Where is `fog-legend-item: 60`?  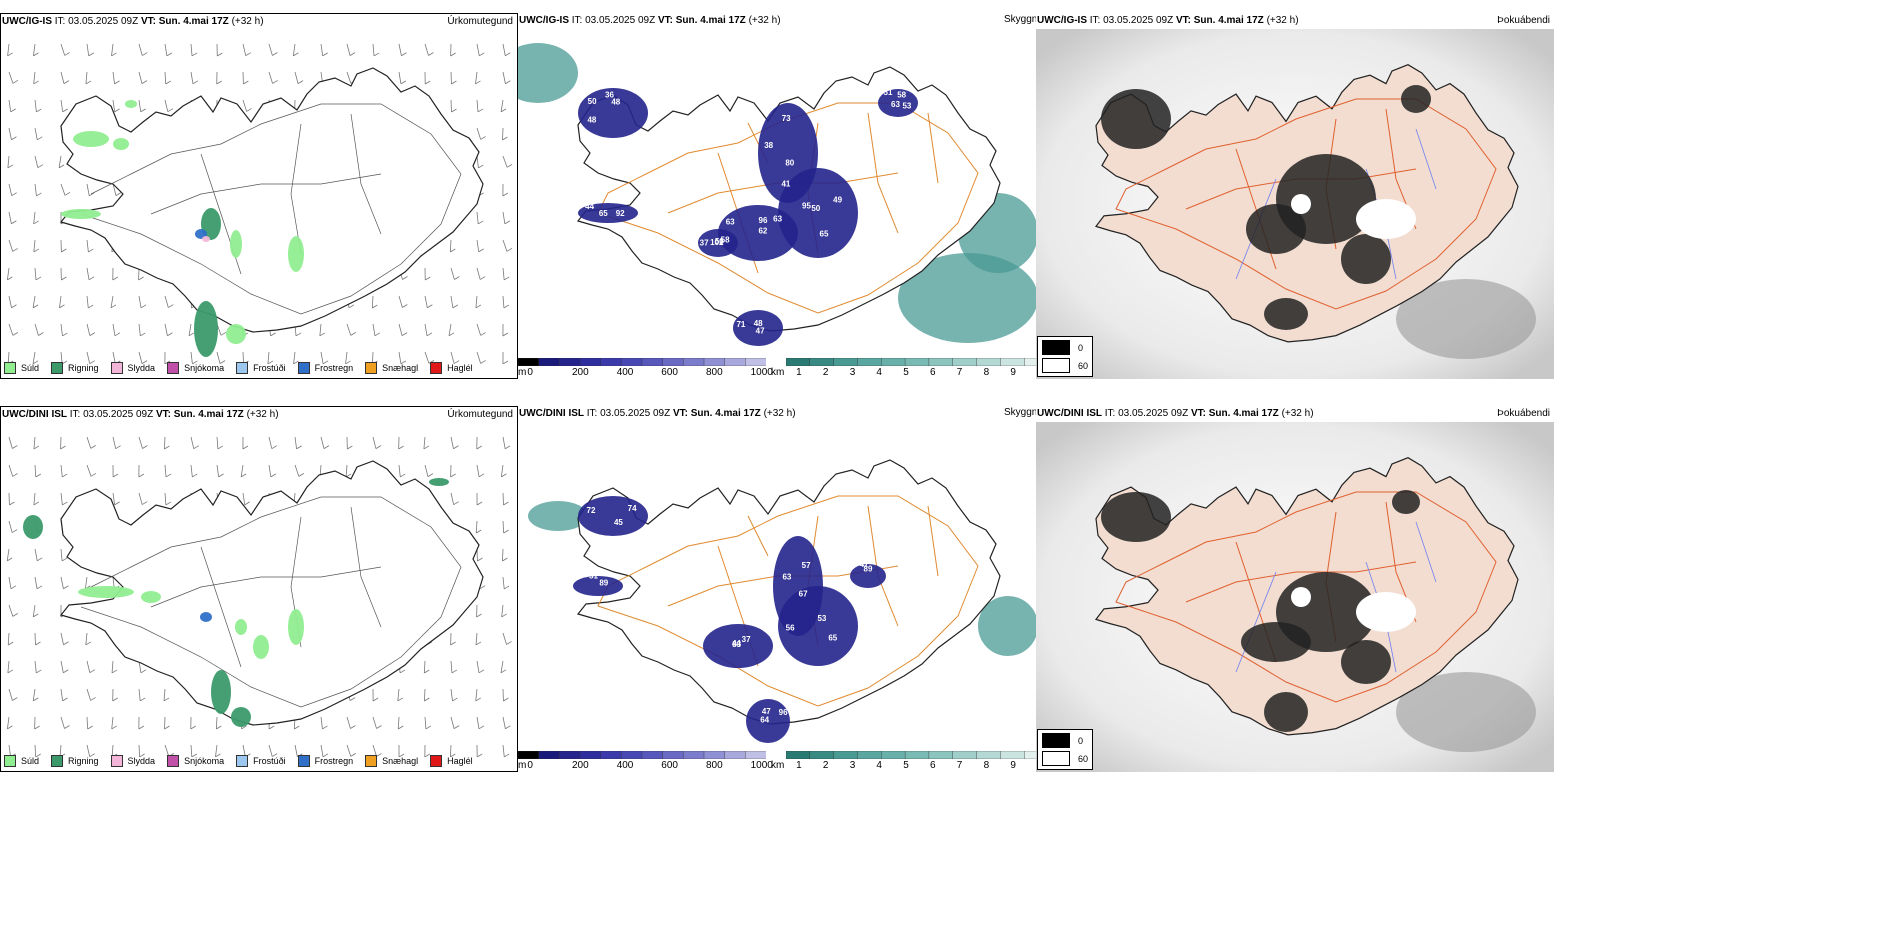
fog-legend-item: 60 is located at coordinates (1065, 365).